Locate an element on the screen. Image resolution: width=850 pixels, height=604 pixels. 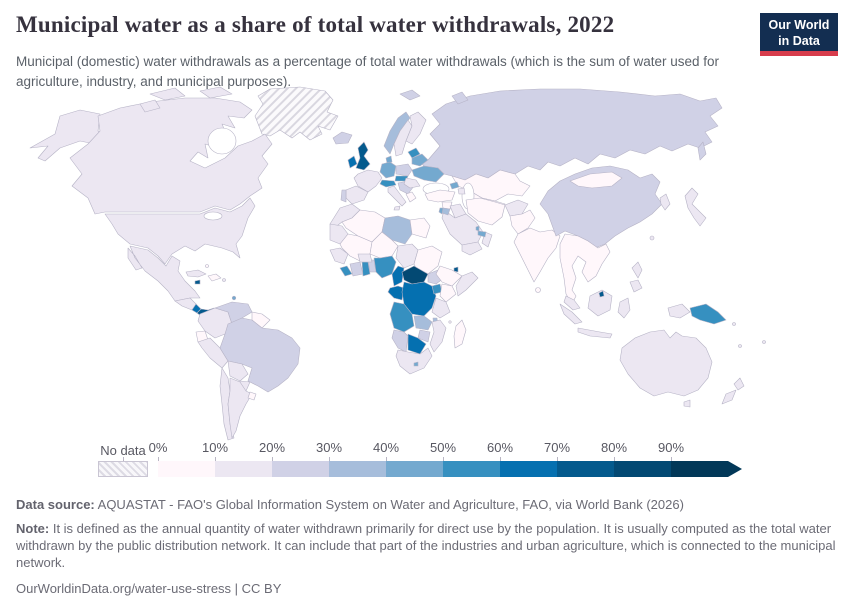
region-afghanistan is located at coordinates (516, 208).